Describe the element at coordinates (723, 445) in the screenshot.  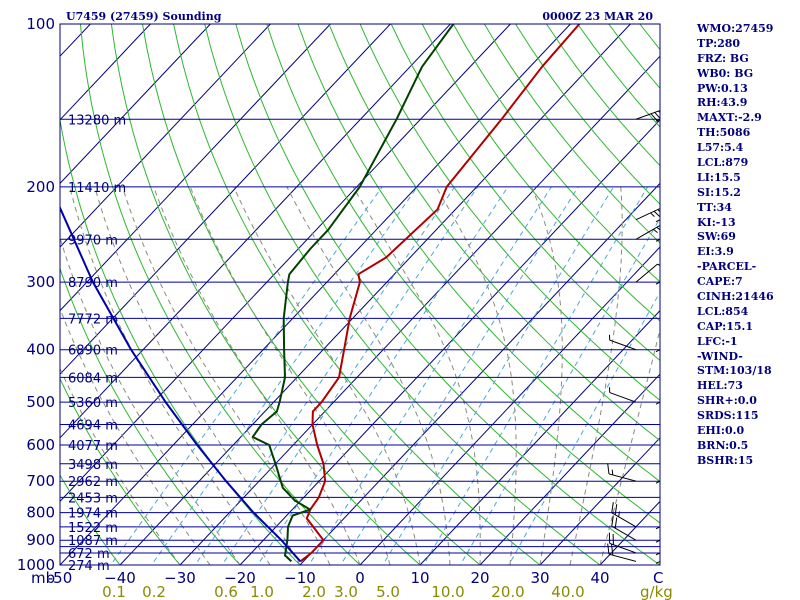
I see `index-item: BRN:0.5` at that location.